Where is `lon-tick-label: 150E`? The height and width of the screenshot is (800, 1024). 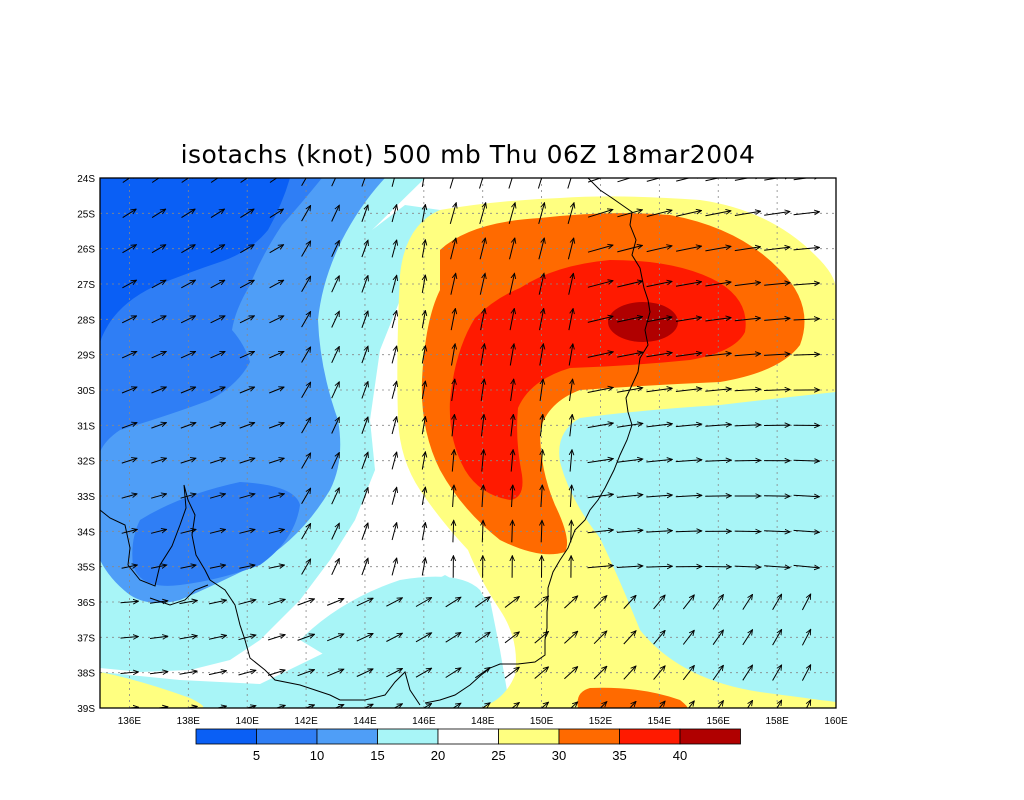 lon-tick-label: 150E is located at coordinates (542, 721).